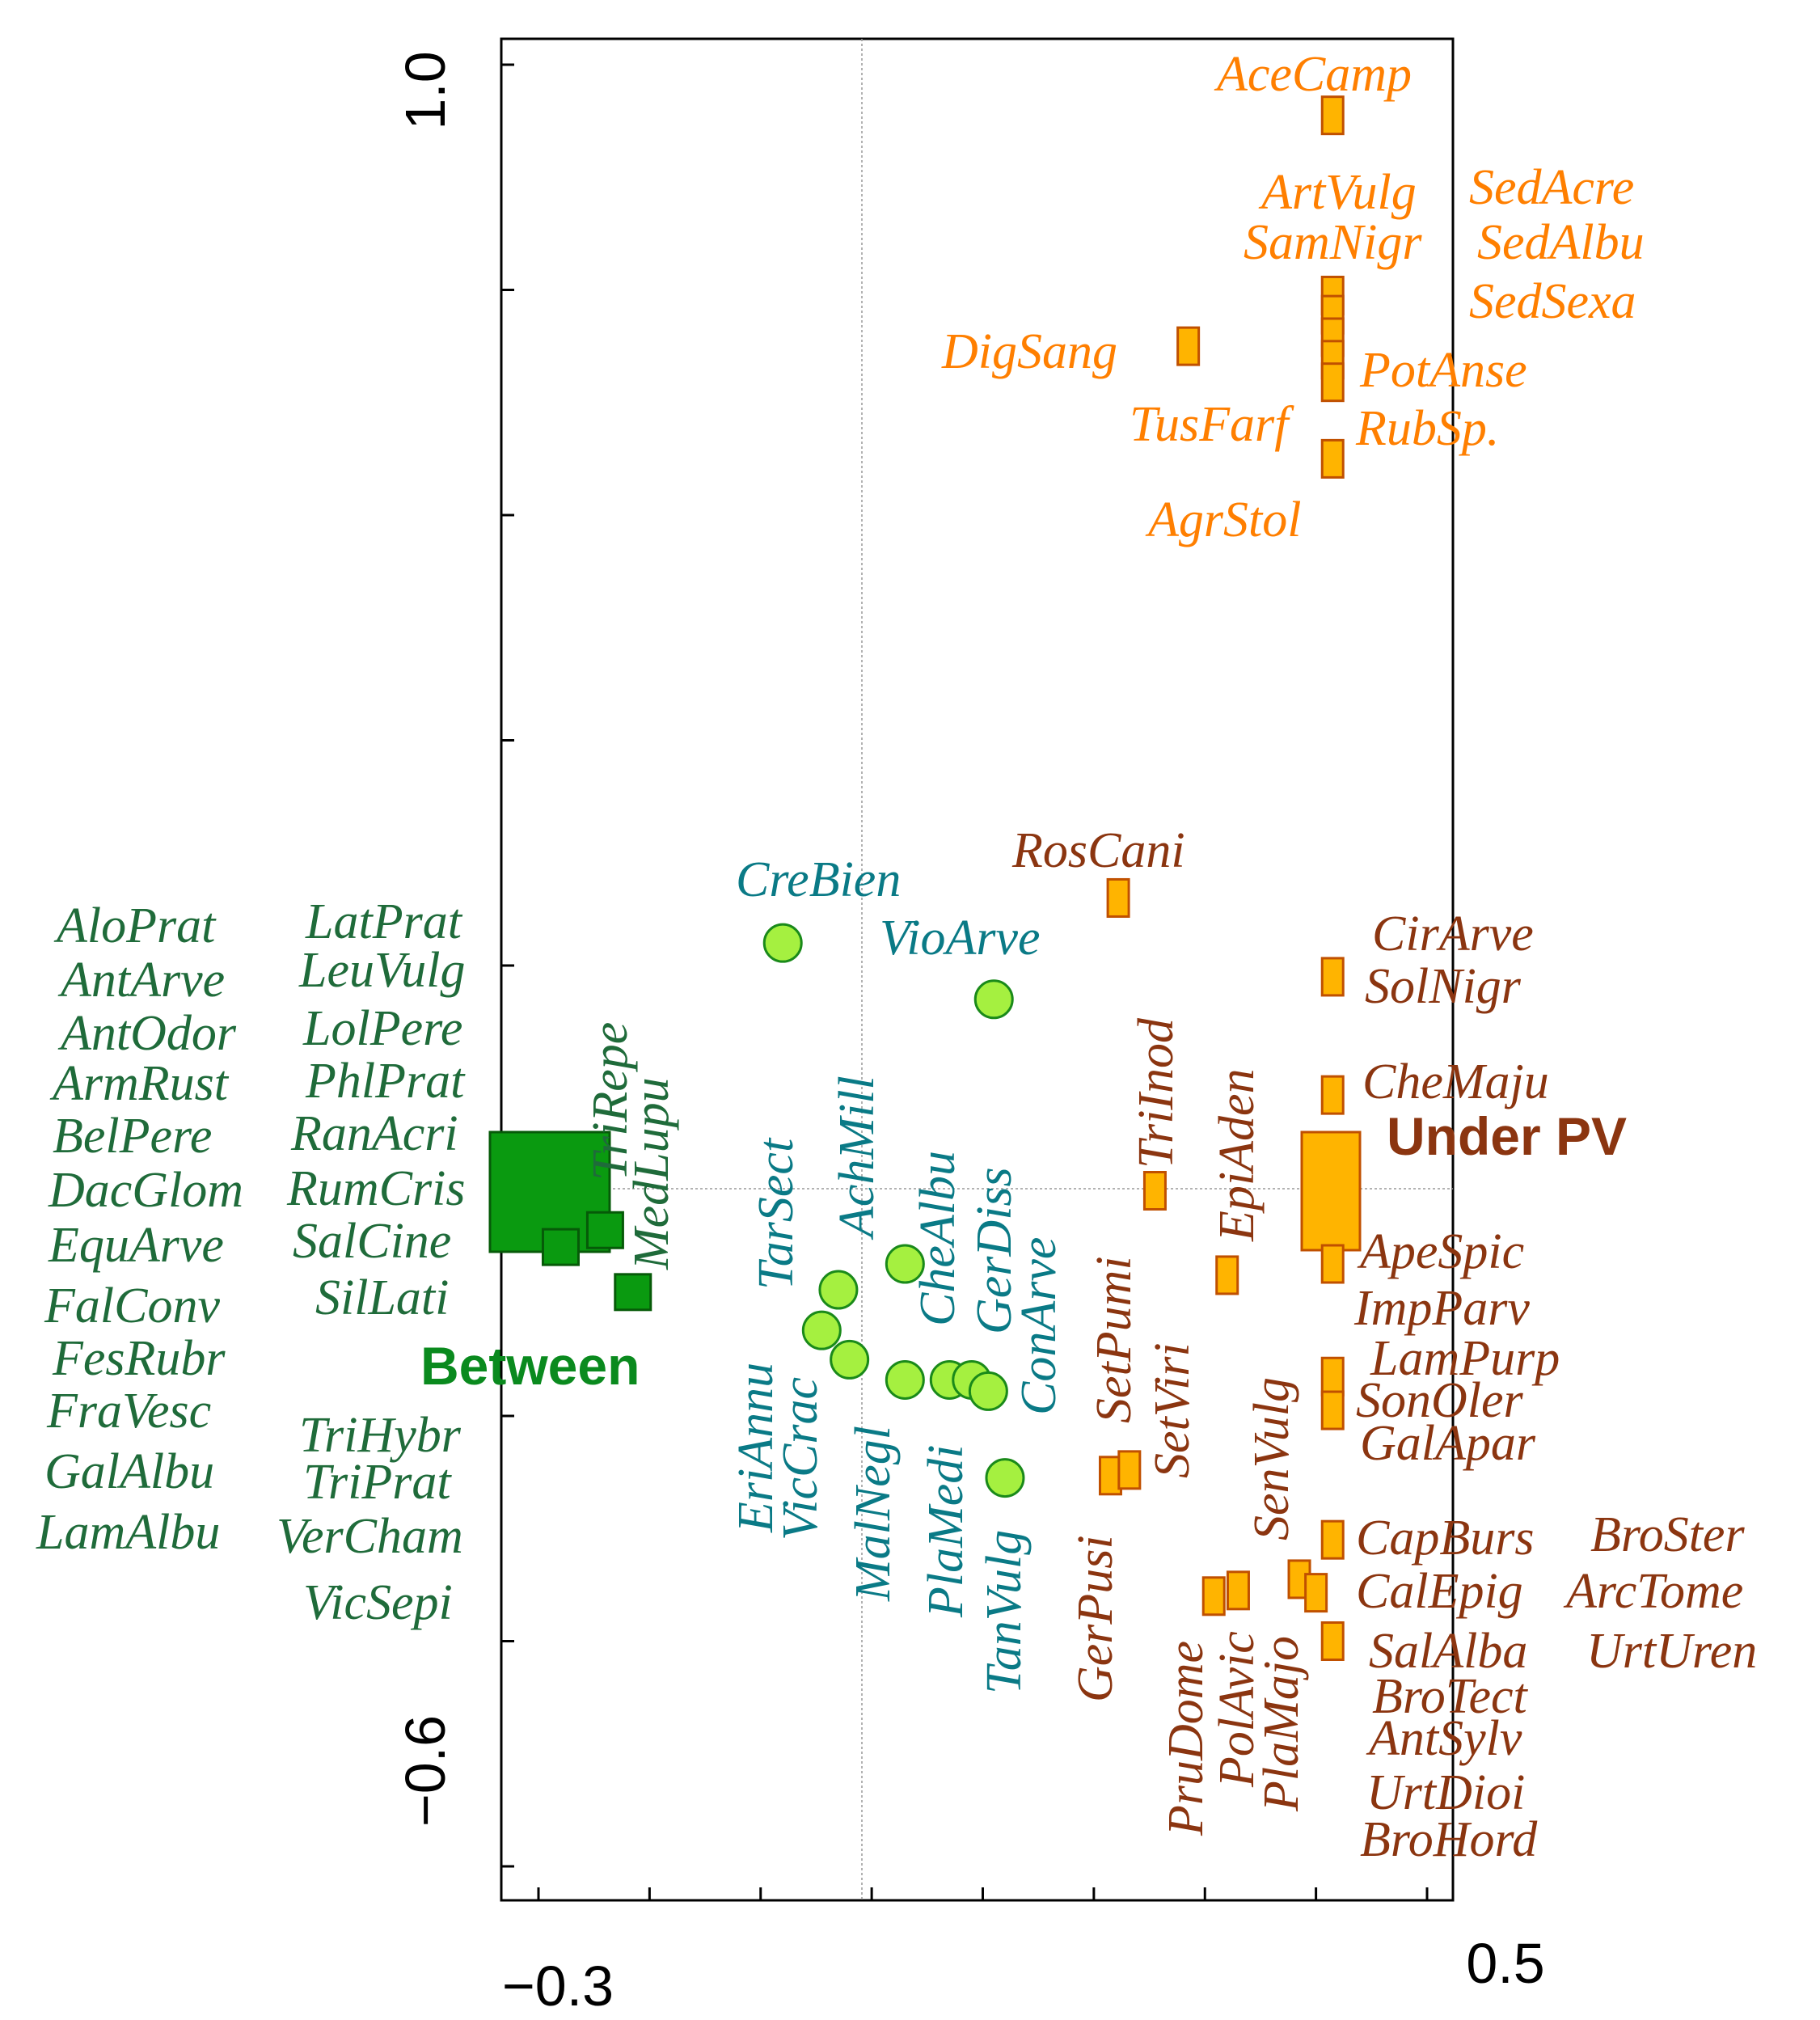 The image size is (1820, 2020). What do you see at coordinates (776, 1213) in the screenshot?
I see `species-label-vertical: TarSect` at bounding box center [776, 1213].